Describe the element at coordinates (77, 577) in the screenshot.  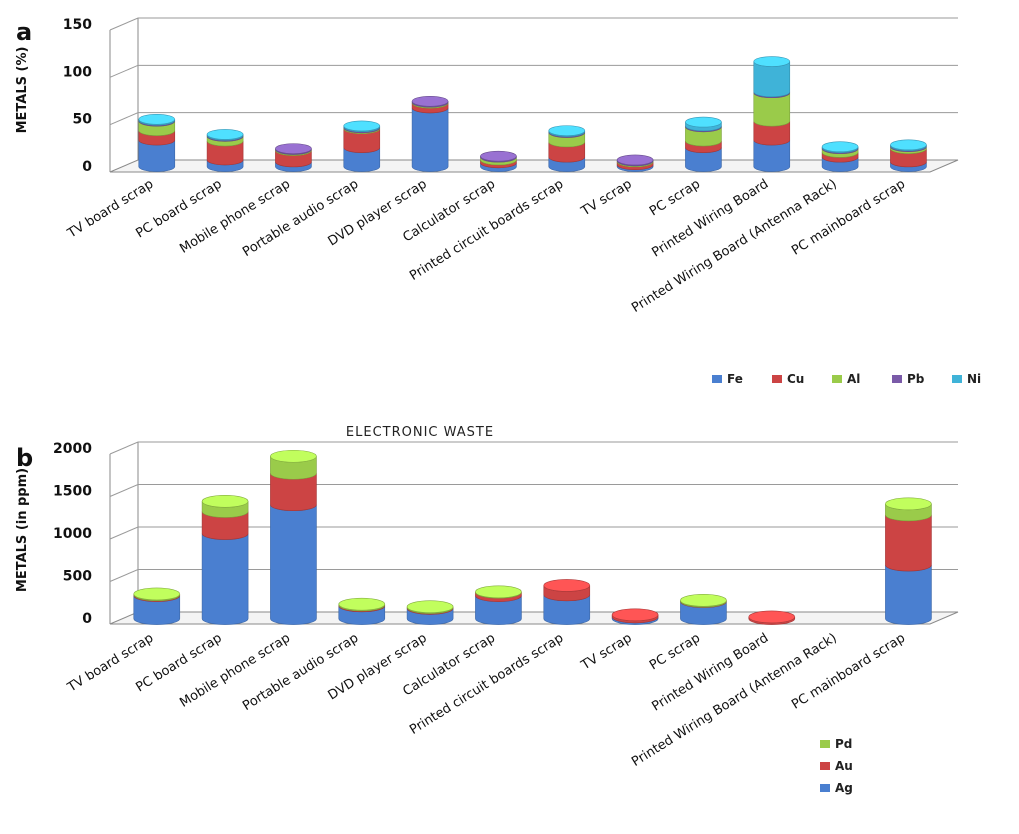
I see `y-tick-label: 500` at that location.